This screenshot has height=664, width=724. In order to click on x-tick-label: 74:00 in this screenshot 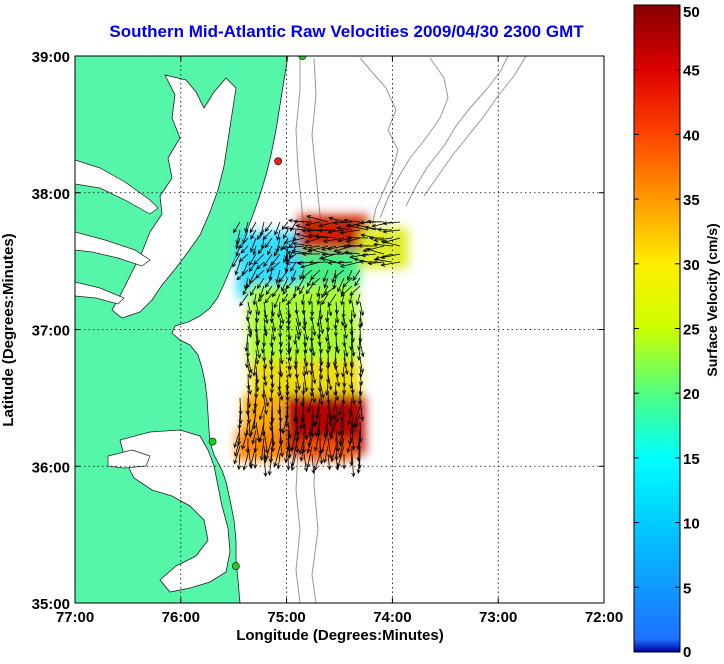, I will do `click(392, 617)`.